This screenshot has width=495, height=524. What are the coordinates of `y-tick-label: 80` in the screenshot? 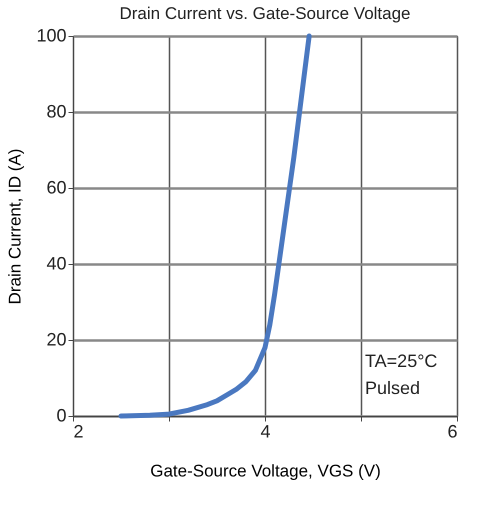 It's located at (56, 112).